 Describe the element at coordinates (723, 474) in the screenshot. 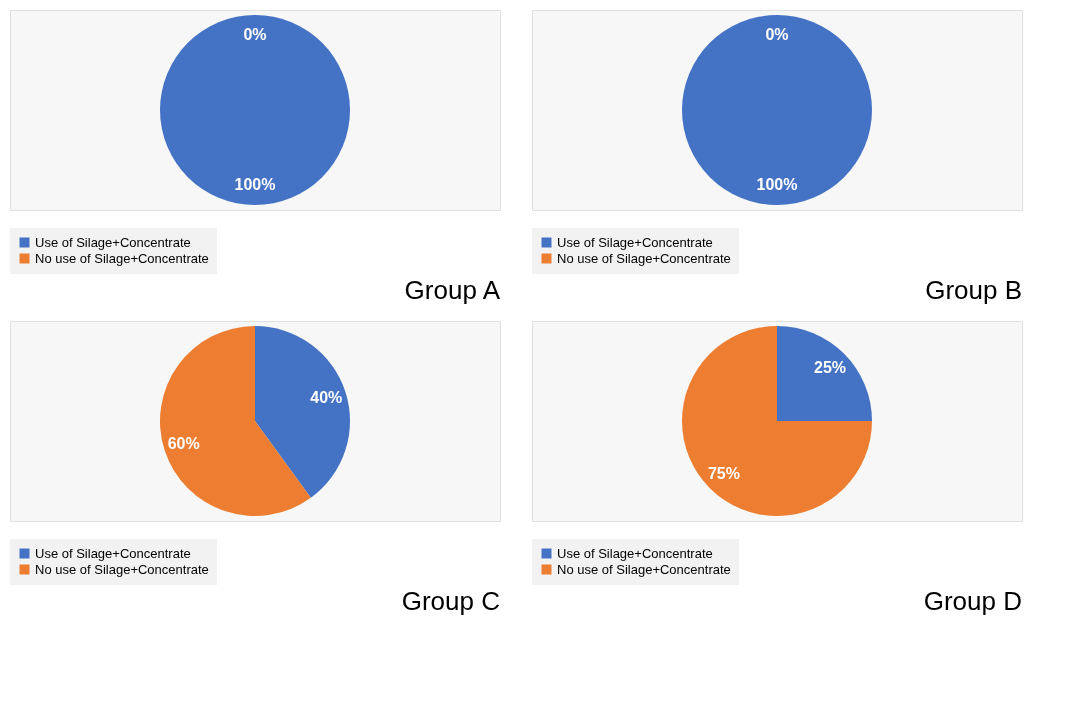

I see `data-label: 75%` at that location.